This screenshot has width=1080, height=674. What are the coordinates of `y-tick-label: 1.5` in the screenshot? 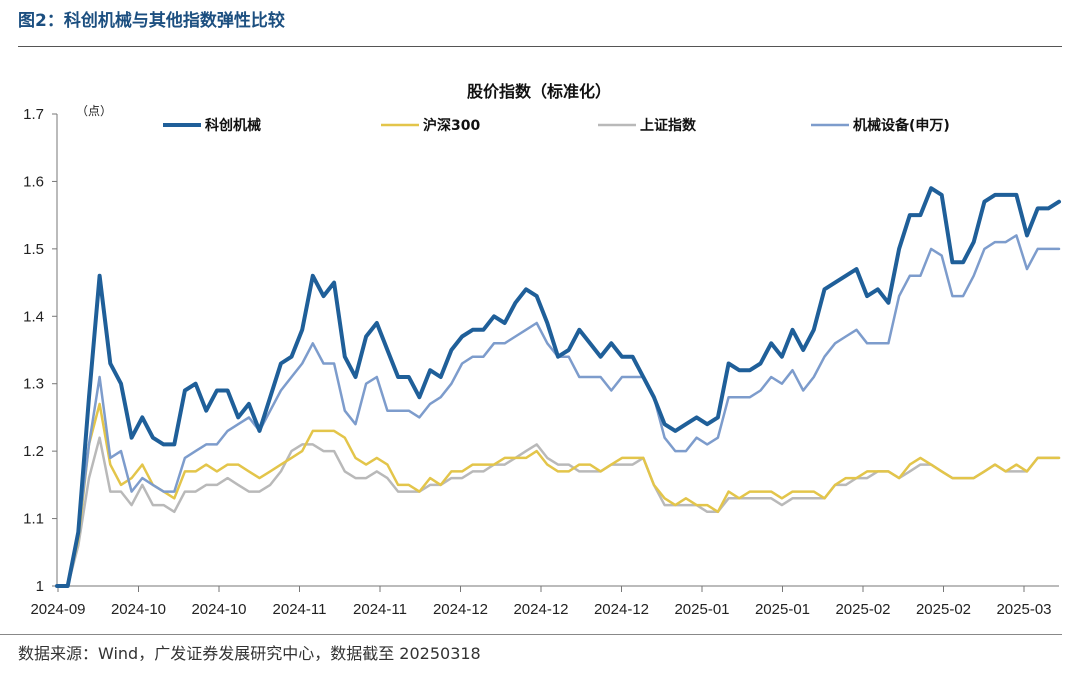 It's located at (33, 249).